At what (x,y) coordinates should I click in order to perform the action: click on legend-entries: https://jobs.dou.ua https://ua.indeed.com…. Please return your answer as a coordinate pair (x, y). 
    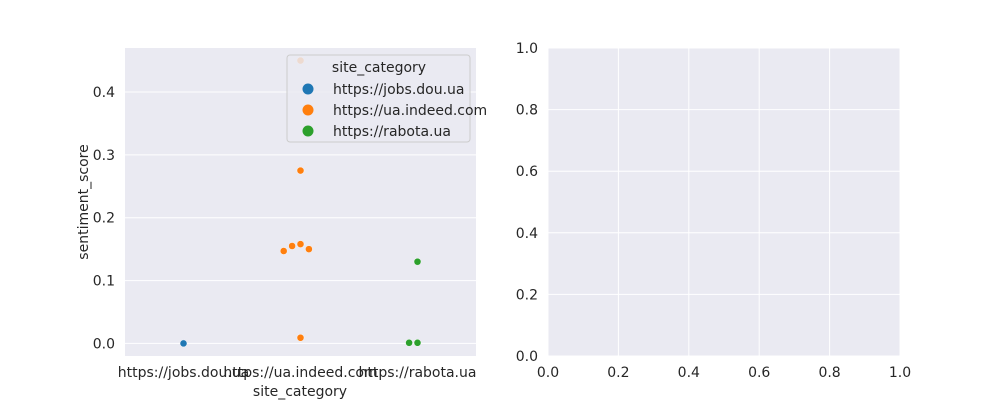
    Looking at the image, I should click on (394, 111).